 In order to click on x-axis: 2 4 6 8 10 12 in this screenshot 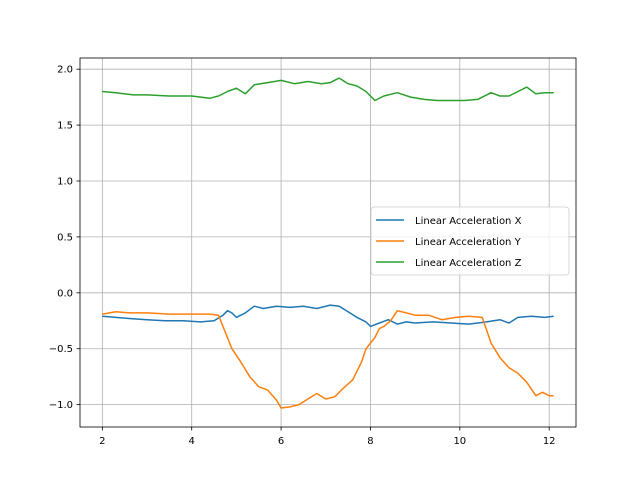, I will do `click(327, 437)`.